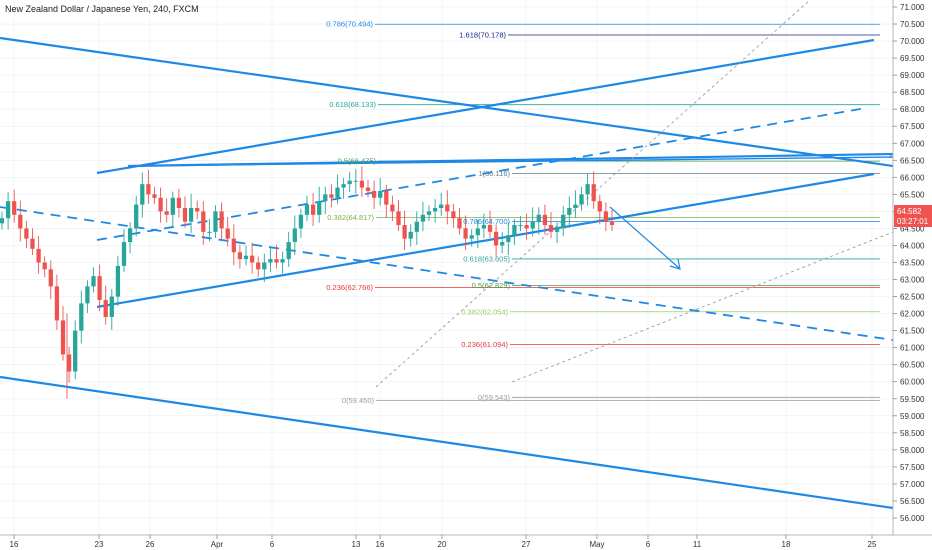 The width and height of the screenshot is (932, 550). Describe the element at coordinates (486, 258) in the screenshot. I see `fib-level-label: 0.618(63.605)` at that location.